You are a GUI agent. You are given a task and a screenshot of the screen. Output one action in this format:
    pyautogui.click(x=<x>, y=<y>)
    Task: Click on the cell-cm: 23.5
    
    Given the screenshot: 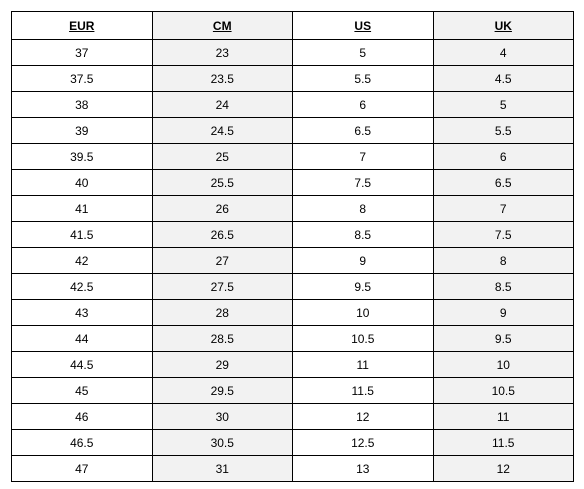 What is the action you would take?
    pyautogui.click(x=222, y=78)
    